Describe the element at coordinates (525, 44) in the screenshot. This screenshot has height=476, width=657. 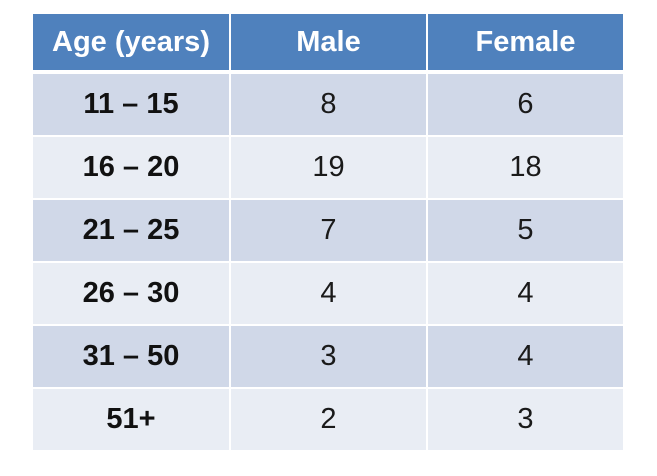
I see `header-female: Female` at that location.